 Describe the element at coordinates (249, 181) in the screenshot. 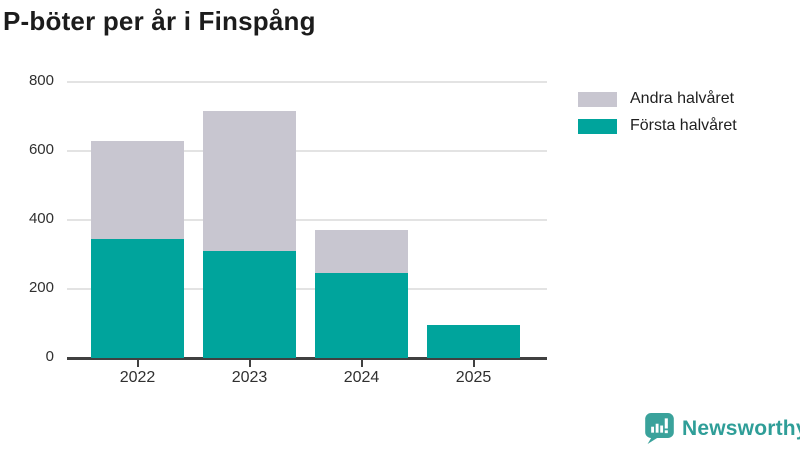

I see `bar-segment-2023-andra` at that location.